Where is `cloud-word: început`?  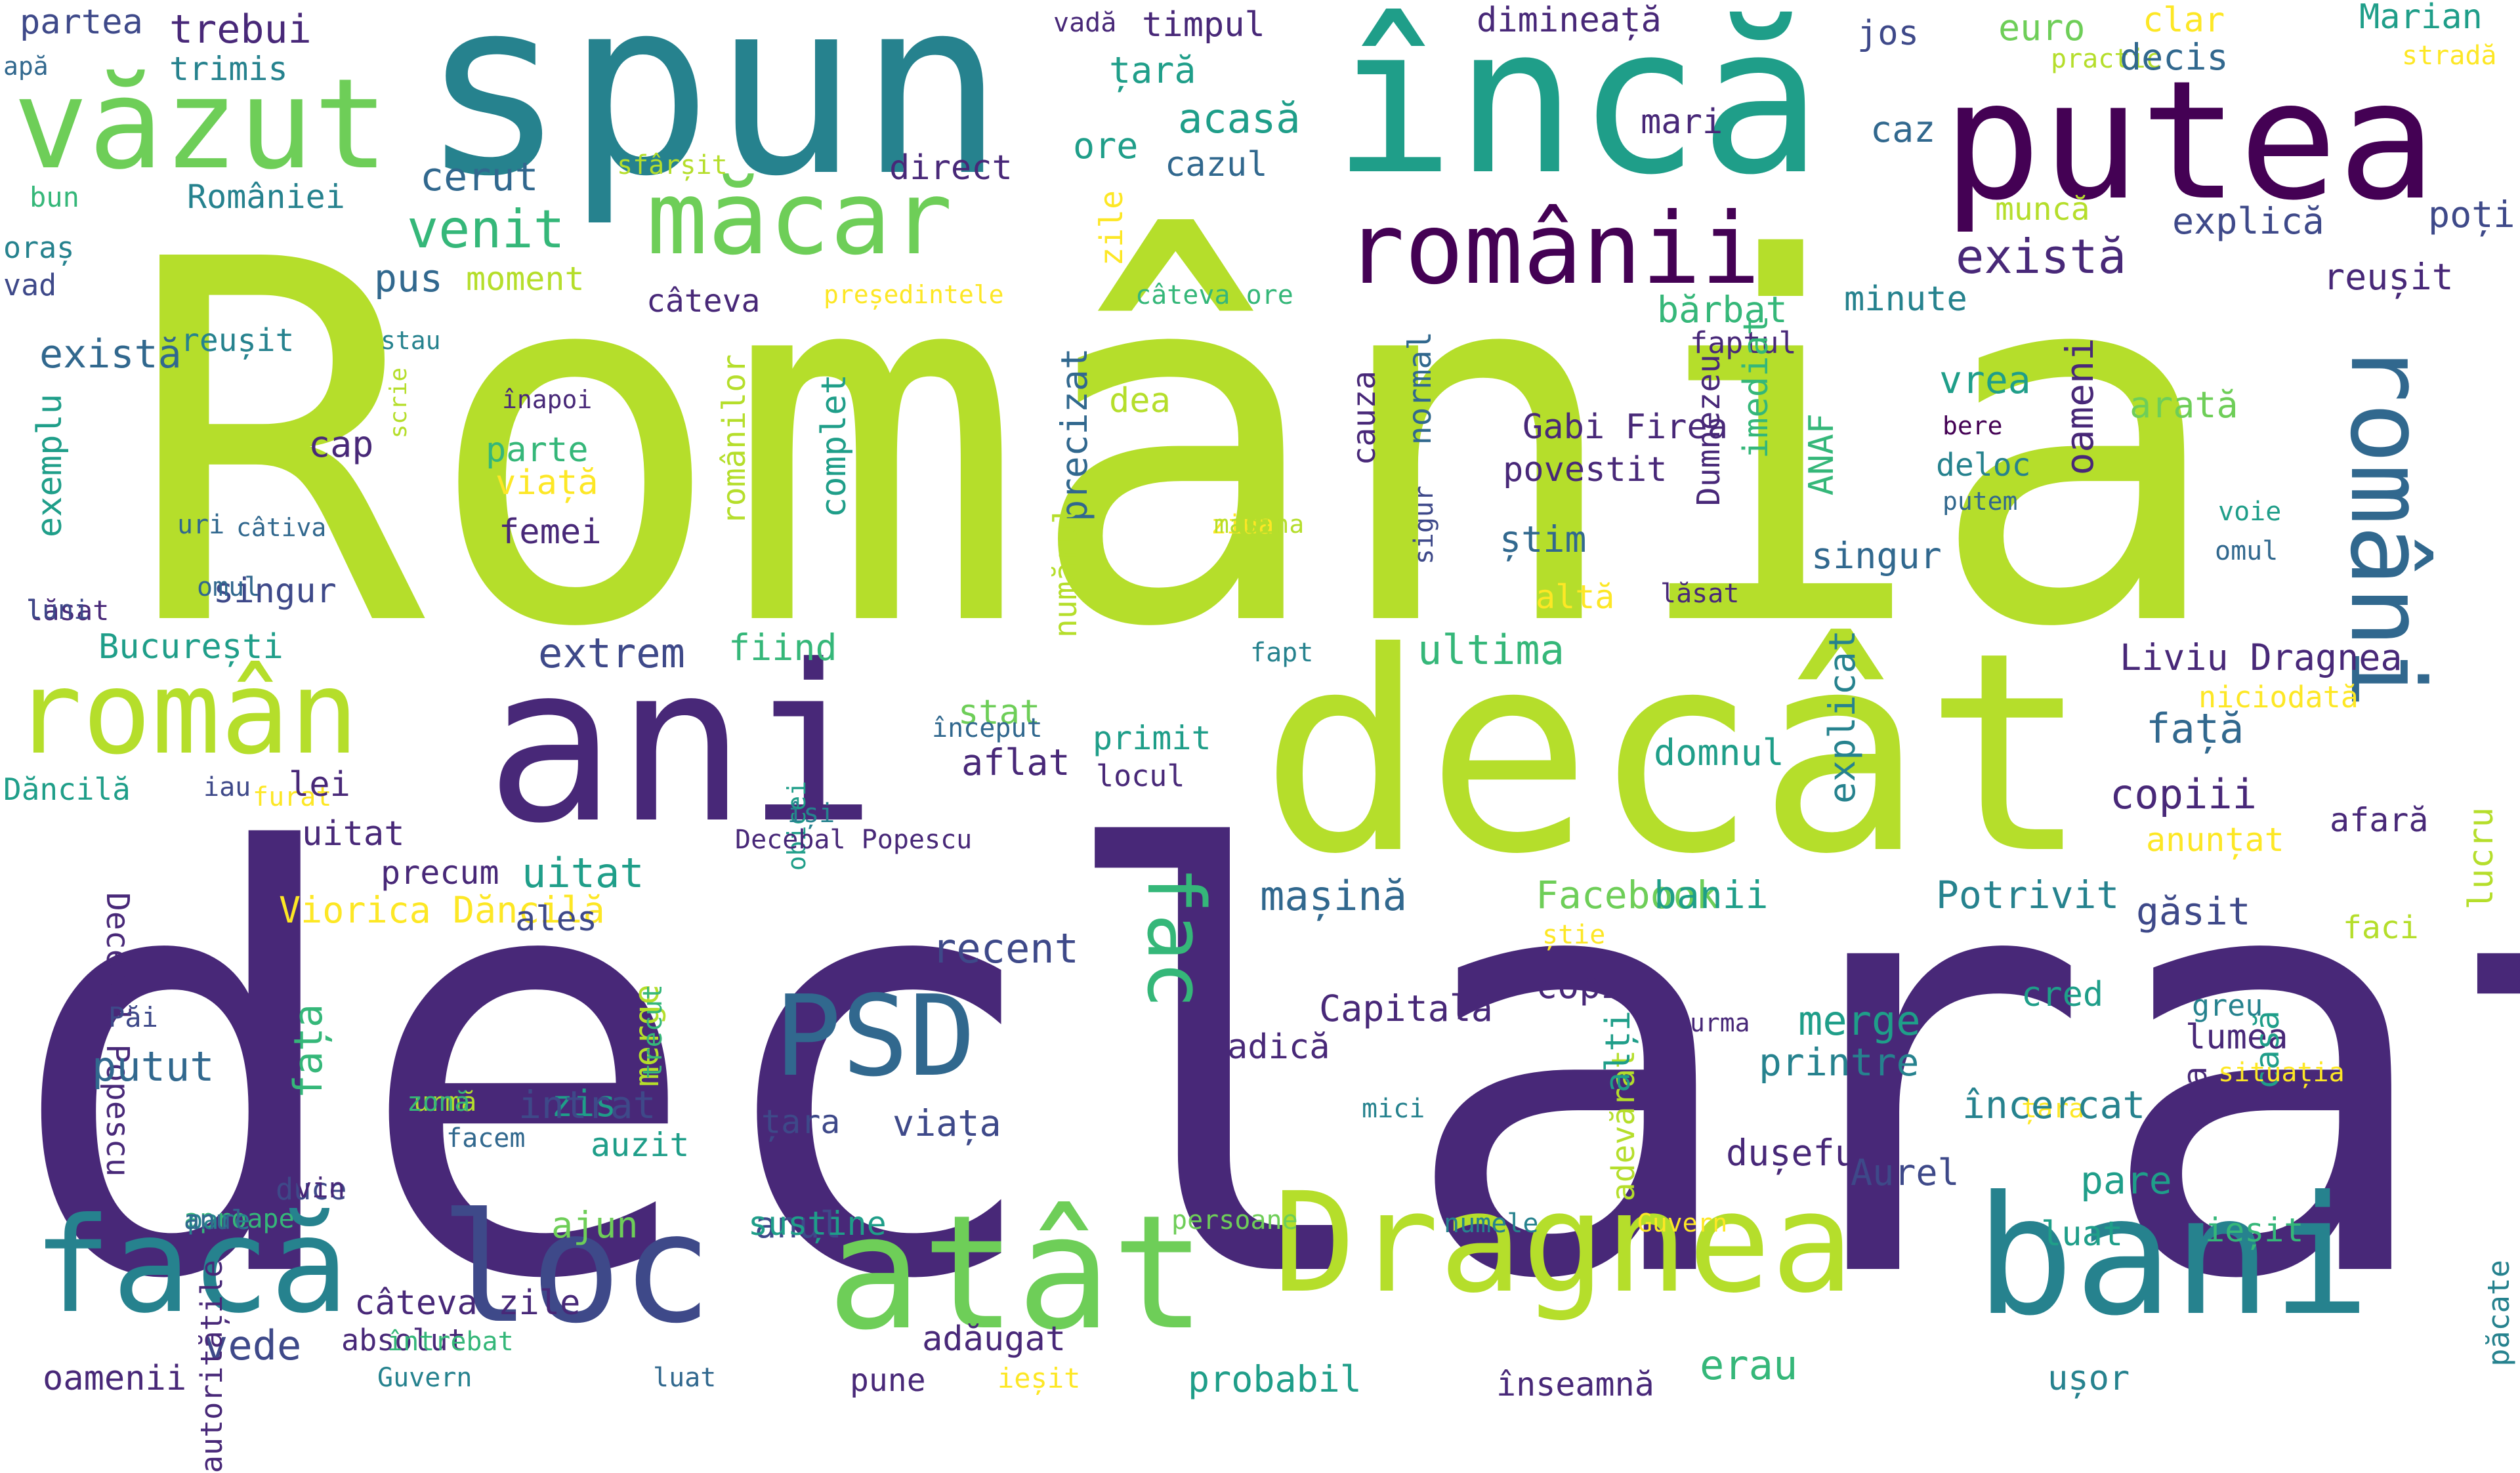
cloud-word: început is located at coordinates (987, 728).